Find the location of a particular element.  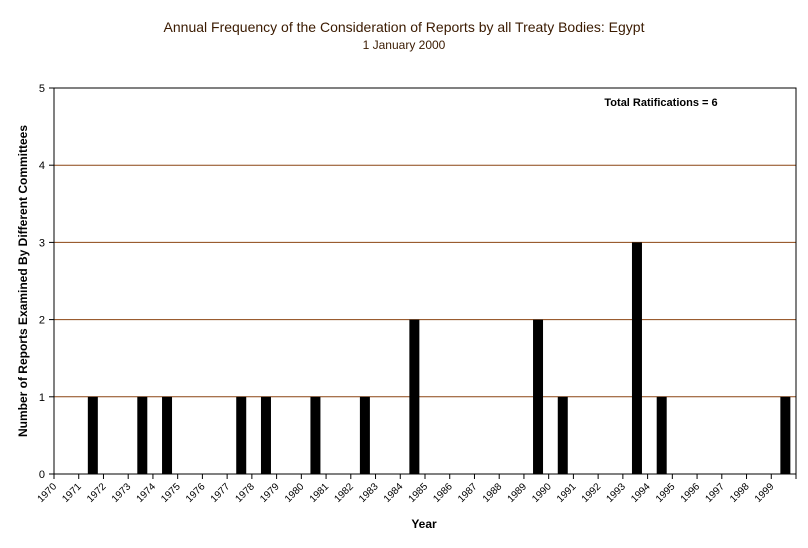

x-tick-label: 1978 is located at coordinates (245, 493).